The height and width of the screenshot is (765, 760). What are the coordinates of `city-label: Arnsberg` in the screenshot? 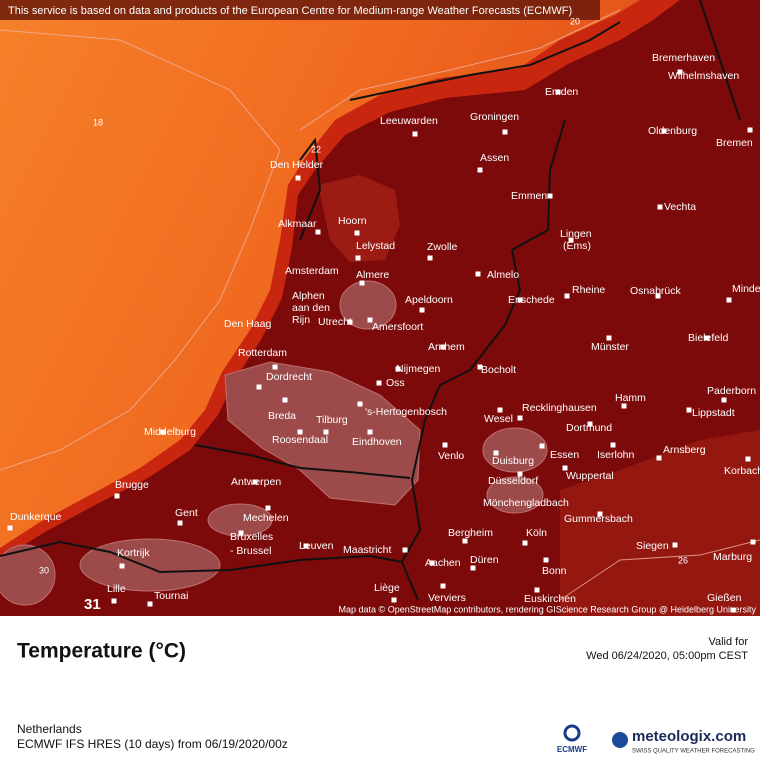 It's located at (684, 450).